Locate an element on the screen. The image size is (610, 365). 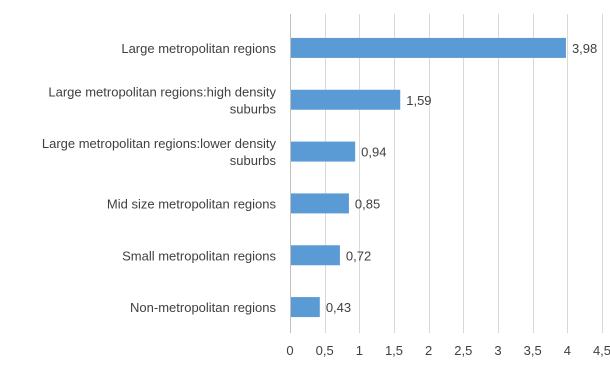
category-label-line: Small metropolitan regions is located at coordinates (199, 255).